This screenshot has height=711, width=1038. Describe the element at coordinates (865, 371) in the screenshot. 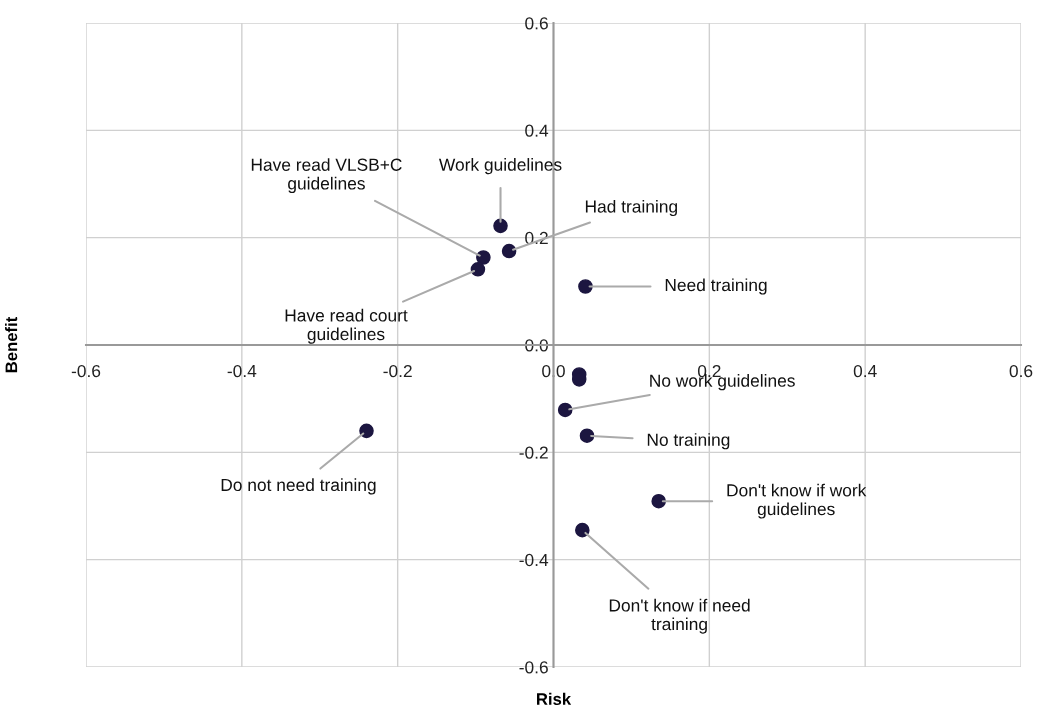

I see `x-tick-label: 0.4` at that location.